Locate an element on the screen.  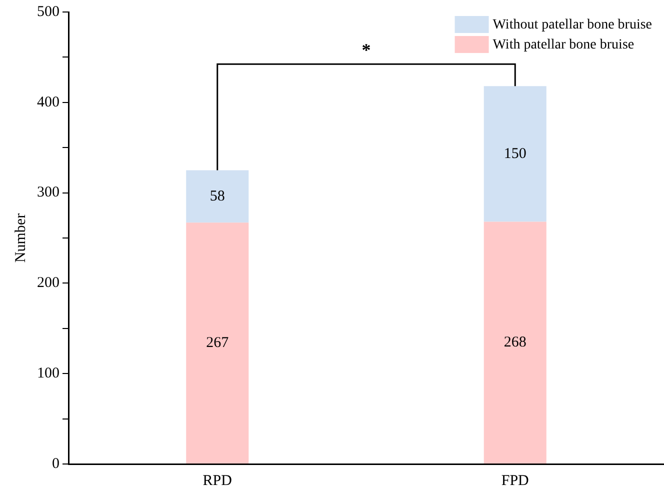
y-tick-label: 500 is located at coordinates (48, 12).